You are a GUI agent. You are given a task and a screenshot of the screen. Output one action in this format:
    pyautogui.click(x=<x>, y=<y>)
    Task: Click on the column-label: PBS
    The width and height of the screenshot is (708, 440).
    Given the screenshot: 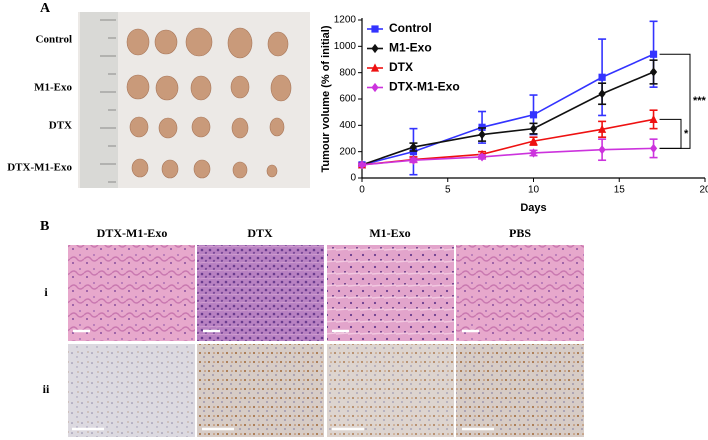 What is the action you would take?
    pyautogui.click(x=520, y=233)
    